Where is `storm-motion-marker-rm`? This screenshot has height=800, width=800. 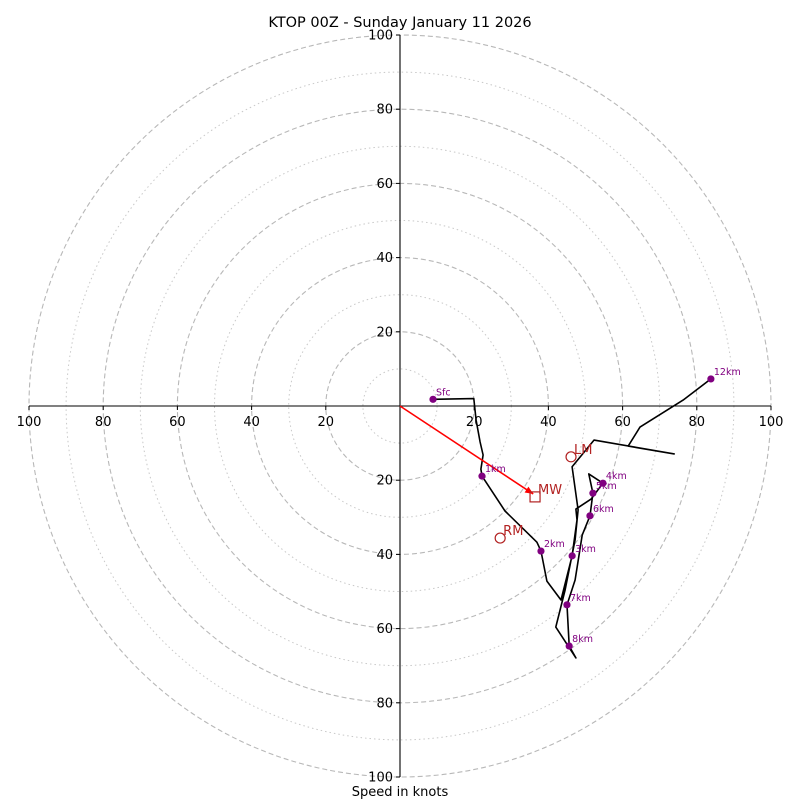 storm-motion-marker-rm is located at coordinates (500, 538).